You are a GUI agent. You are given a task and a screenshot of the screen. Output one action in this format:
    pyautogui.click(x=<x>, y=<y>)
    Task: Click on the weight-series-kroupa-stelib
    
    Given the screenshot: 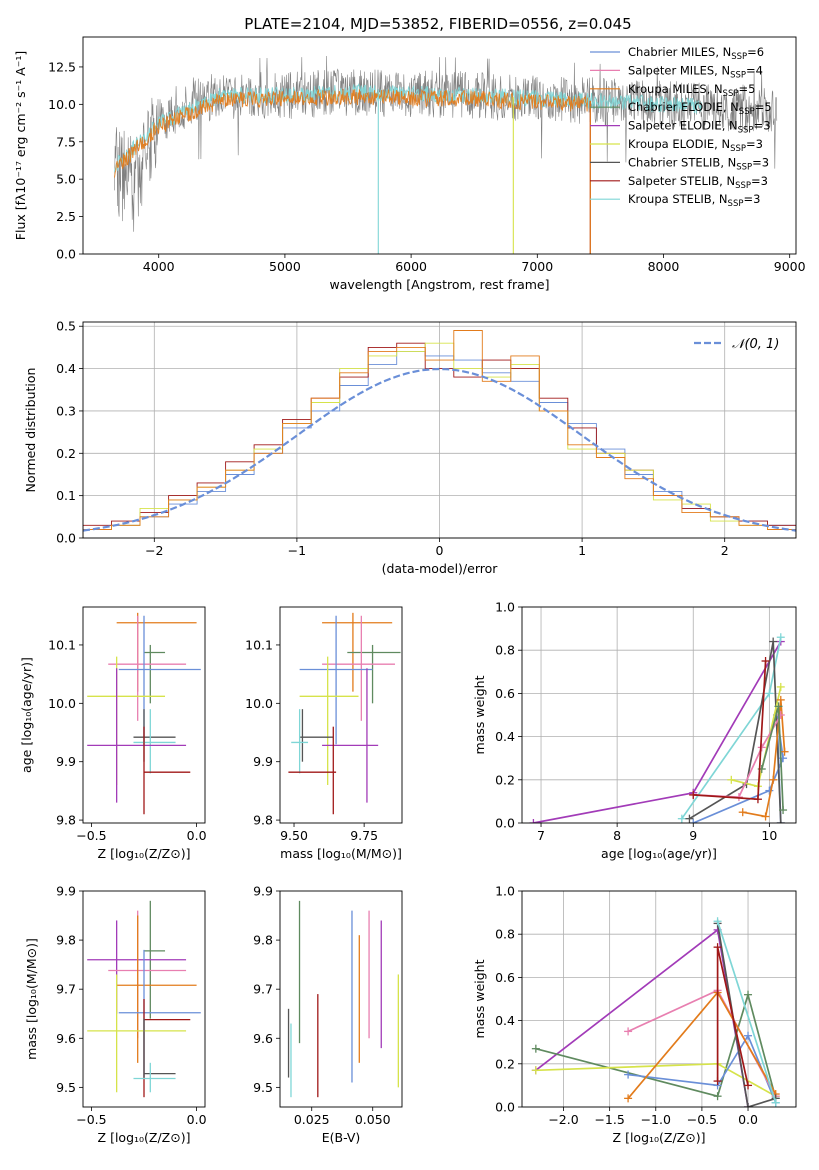 What is the action you would take?
    pyautogui.click(x=746, y=1012)
    